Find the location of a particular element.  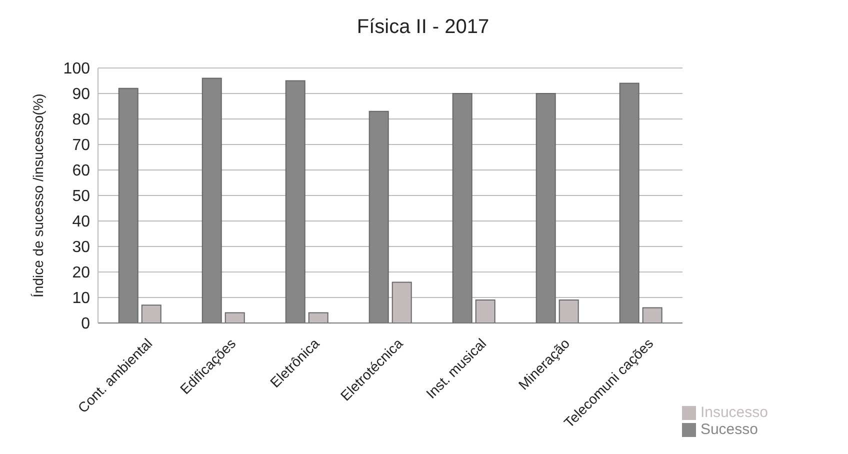

y-tick-label: 90 is located at coordinates (81, 95).